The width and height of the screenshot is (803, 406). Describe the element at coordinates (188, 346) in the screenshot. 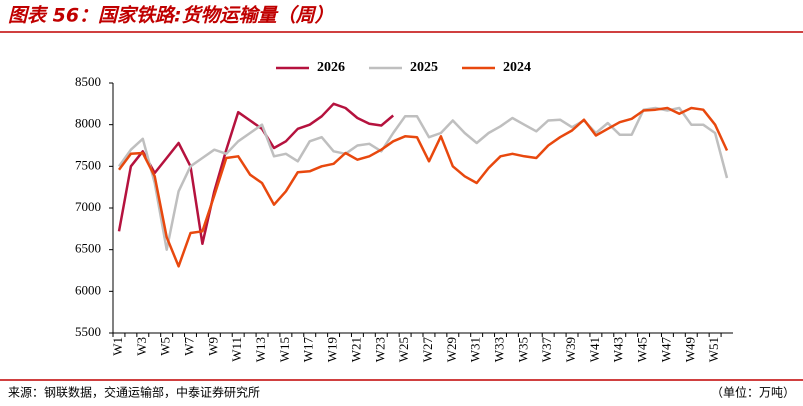

I see `x-tick-label: W7` at that location.